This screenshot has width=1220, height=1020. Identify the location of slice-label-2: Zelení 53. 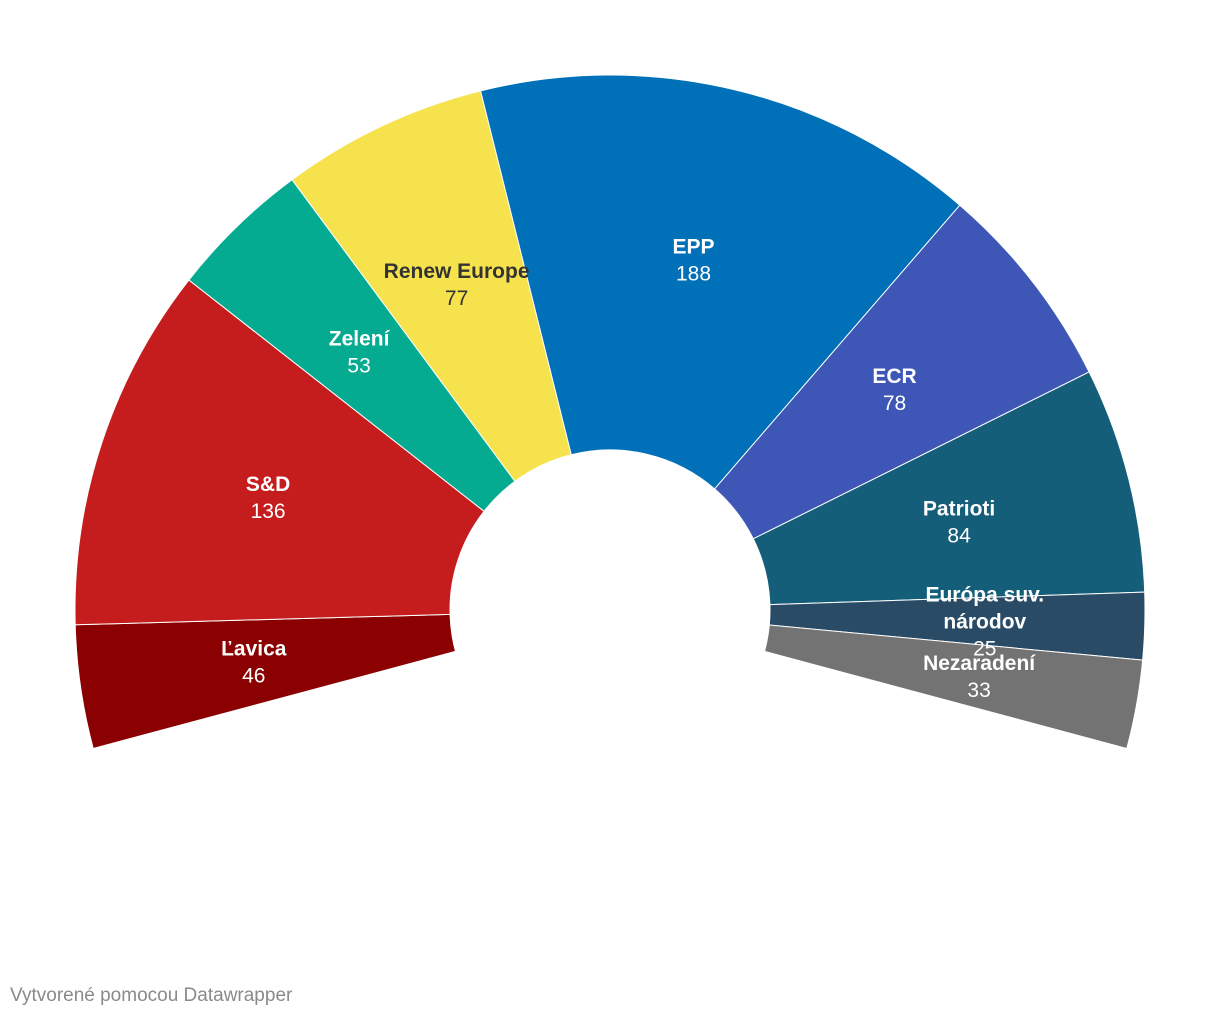
(360, 352).